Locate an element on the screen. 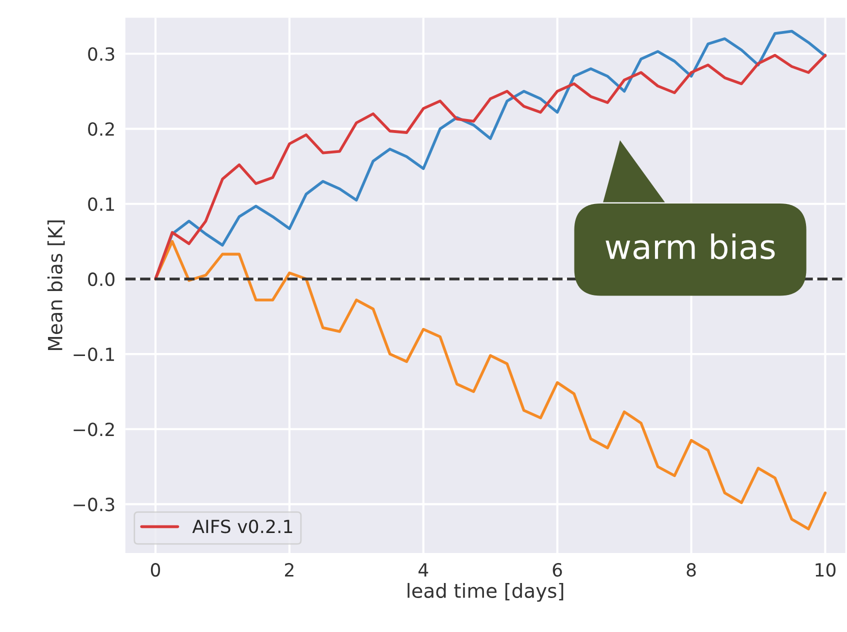 The height and width of the screenshot is (632, 847). x-tick-label: 6 is located at coordinates (557, 570).